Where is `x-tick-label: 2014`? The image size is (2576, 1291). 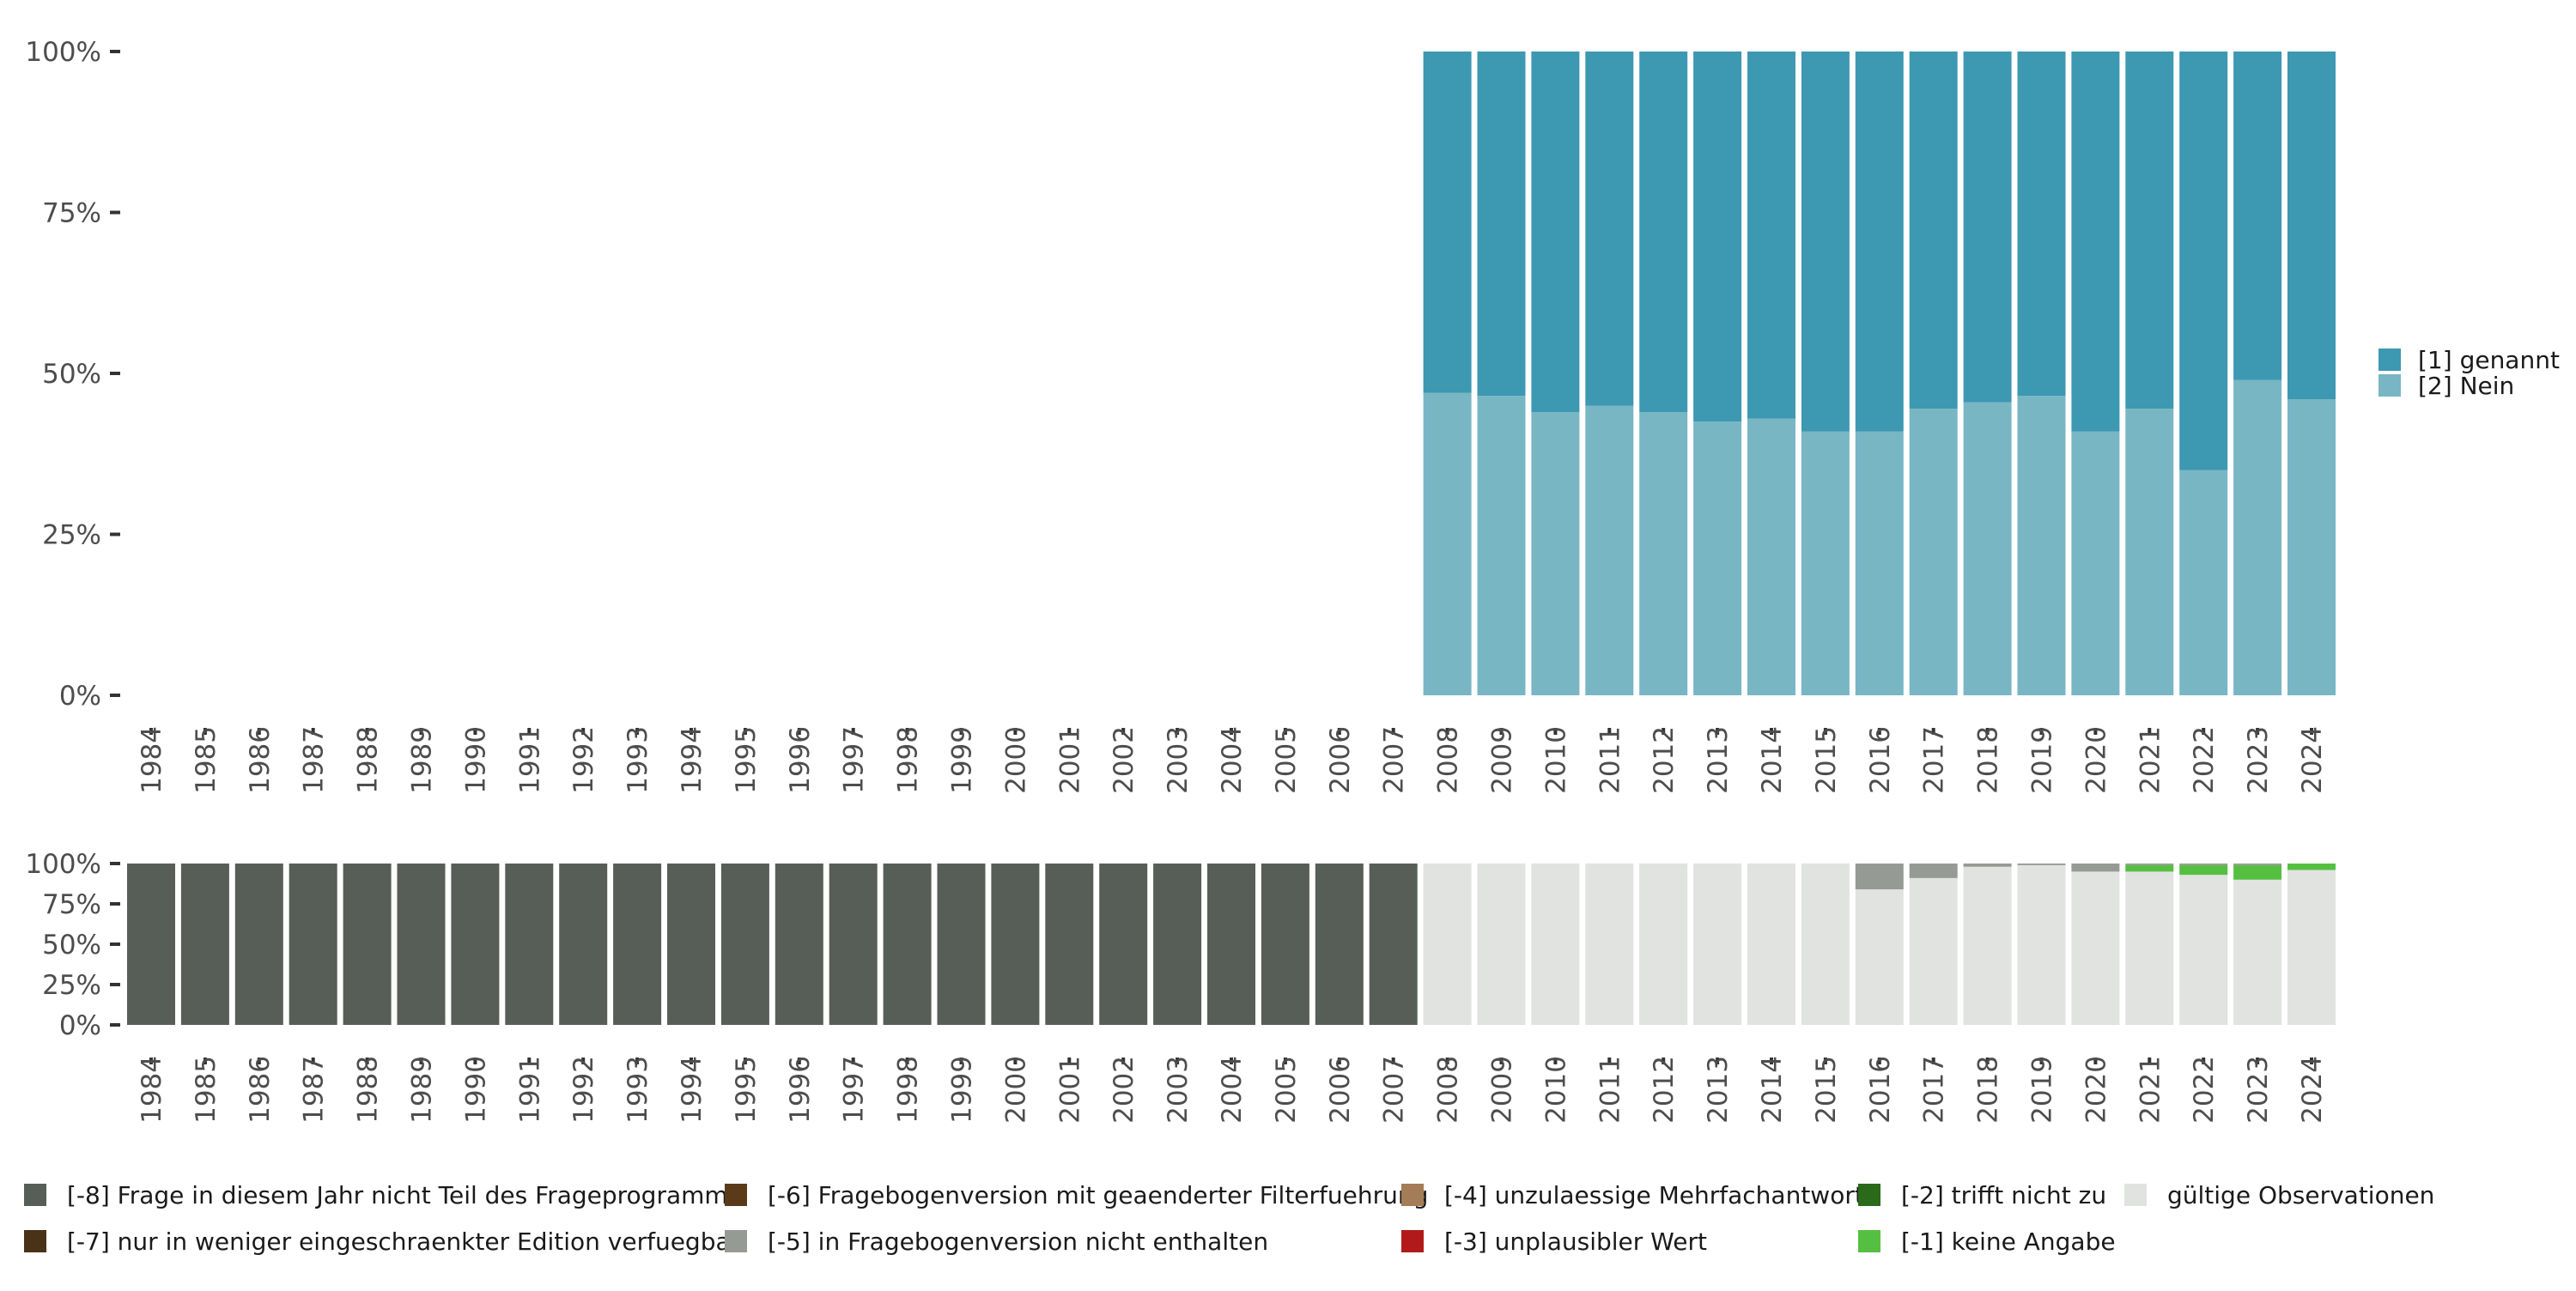 x-tick-label: 2014 is located at coordinates (1772, 760).